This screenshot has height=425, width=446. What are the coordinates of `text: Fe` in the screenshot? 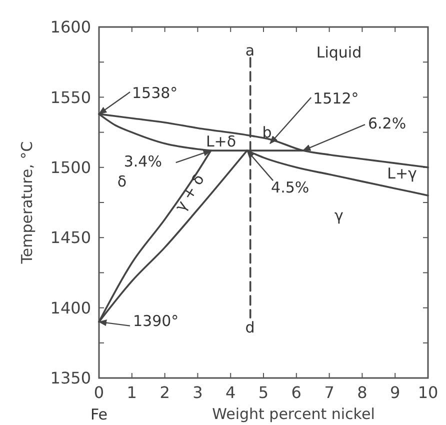 It's located at (99, 414).